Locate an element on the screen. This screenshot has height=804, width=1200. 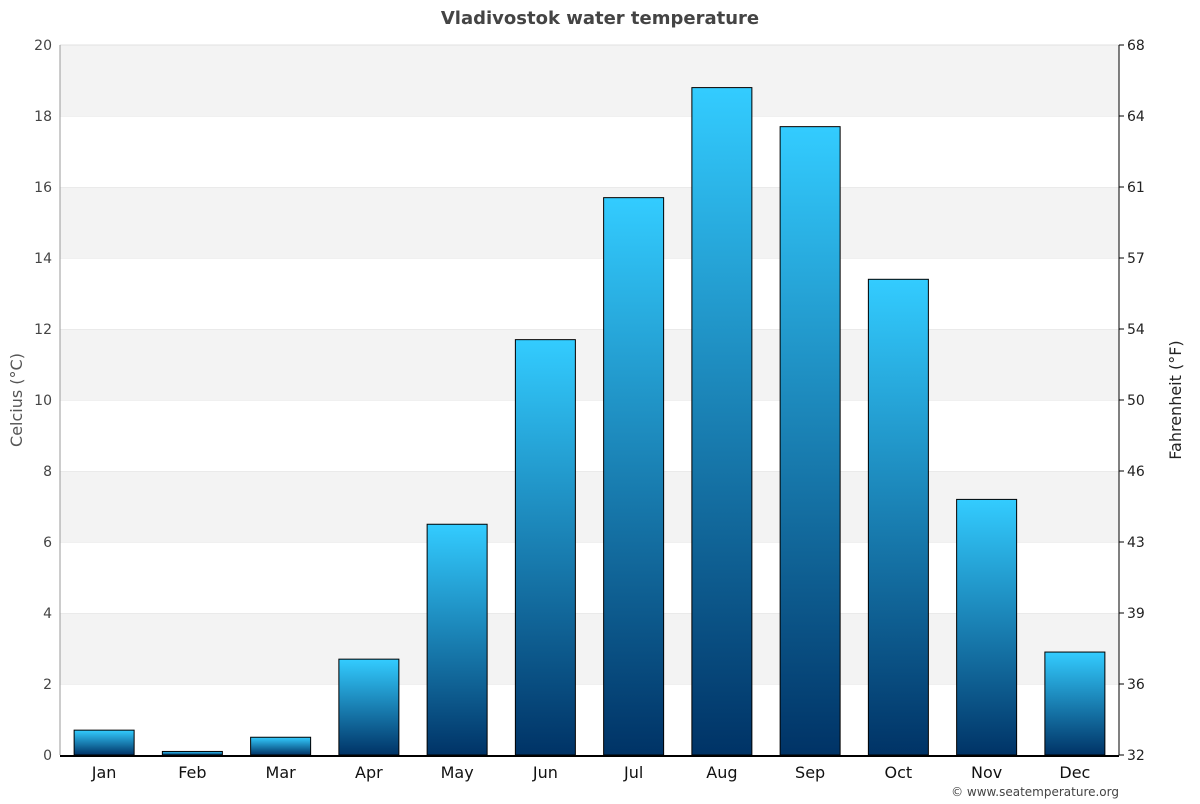
x-tick-label: Sep is located at coordinates (810, 772).